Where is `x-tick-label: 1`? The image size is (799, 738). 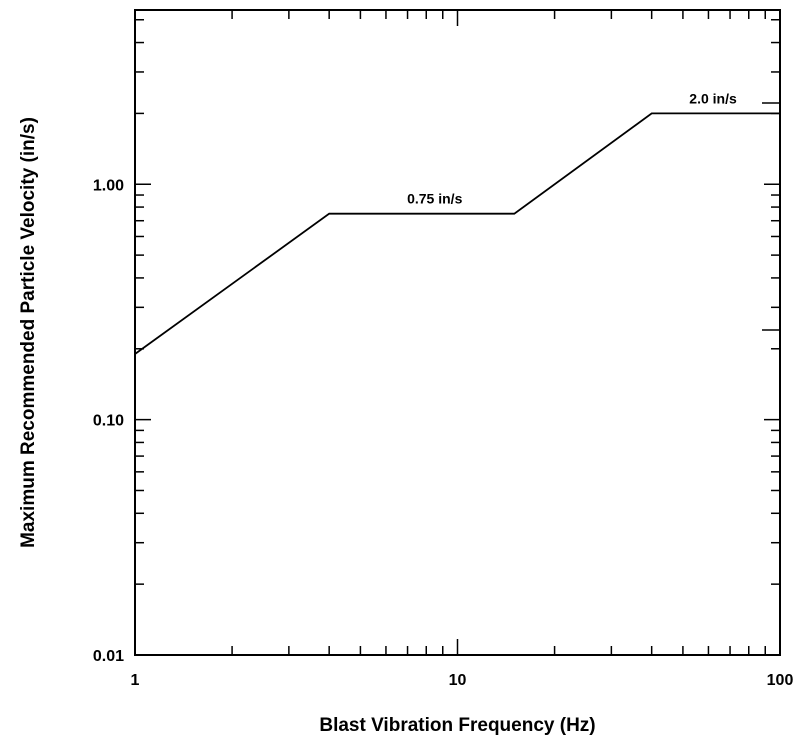
x-tick-label: 1 is located at coordinates (135, 680).